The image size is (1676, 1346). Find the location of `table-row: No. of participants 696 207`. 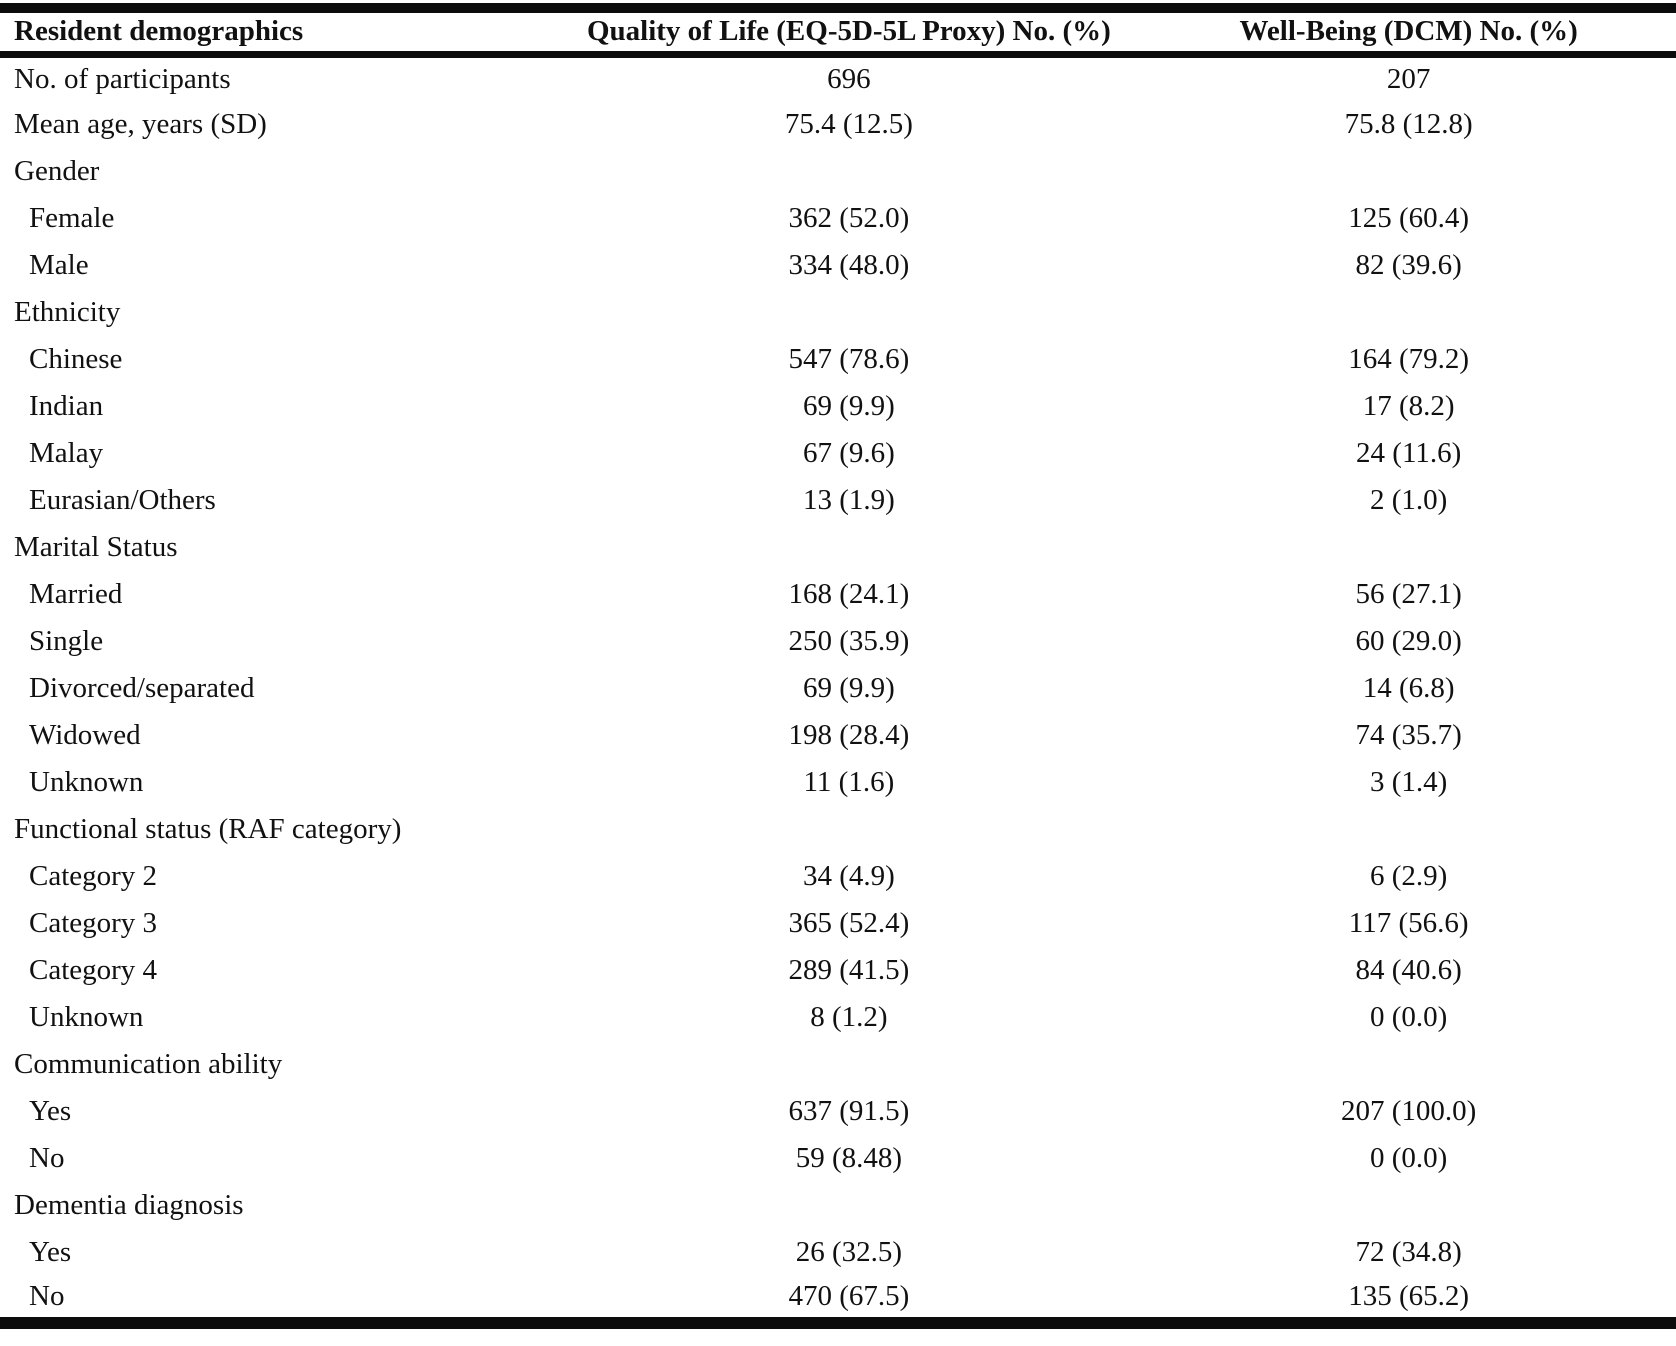

table-row: No. of participants 696 207 is located at coordinates (838, 77).